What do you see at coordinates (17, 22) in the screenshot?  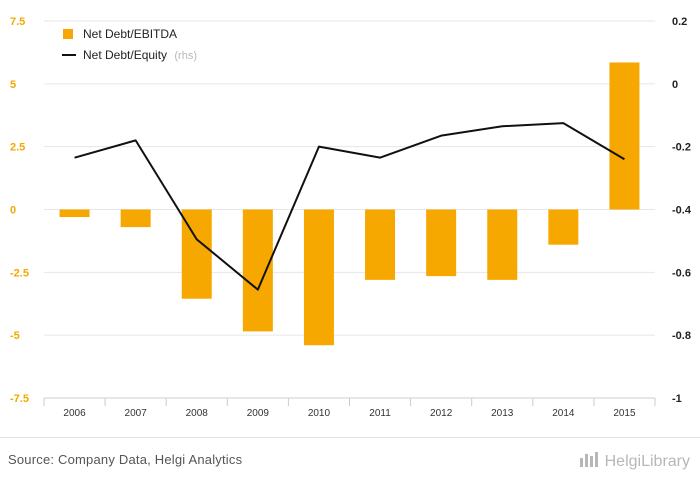 I see `left-tick-label: 7.5` at bounding box center [17, 22].